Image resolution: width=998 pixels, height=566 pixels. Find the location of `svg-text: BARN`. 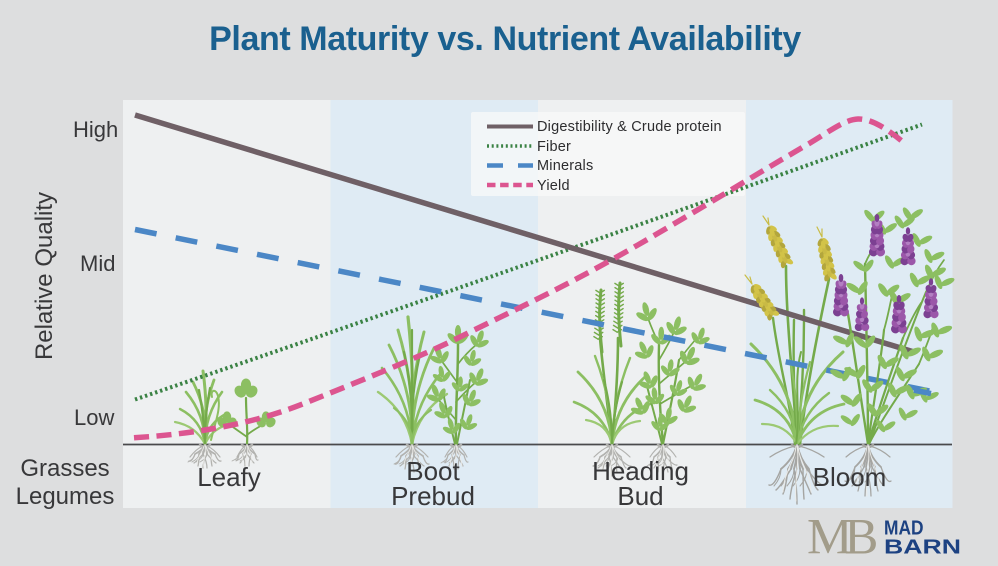

svg-text: BARN is located at coordinates (922, 547).